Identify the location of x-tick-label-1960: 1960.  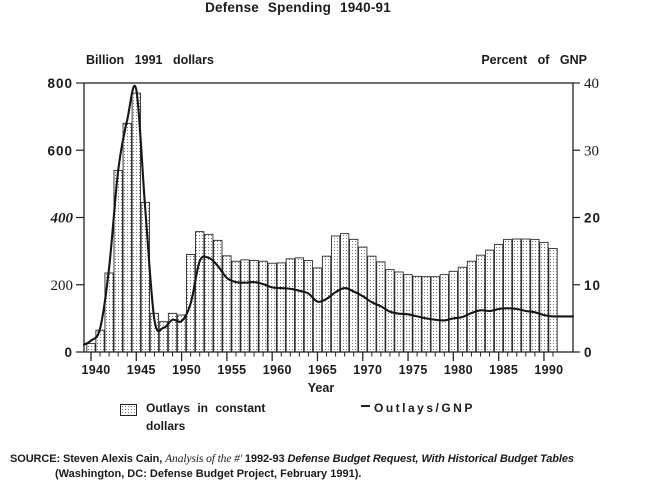
(277, 370).